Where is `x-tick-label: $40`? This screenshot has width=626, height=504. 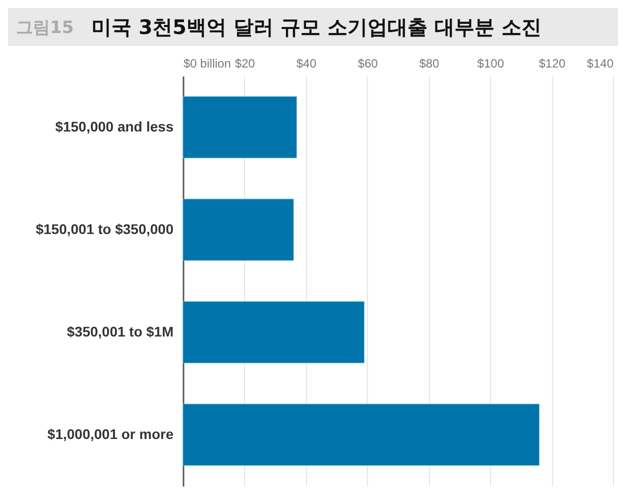
x-tick-label: $40 is located at coordinates (306, 63).